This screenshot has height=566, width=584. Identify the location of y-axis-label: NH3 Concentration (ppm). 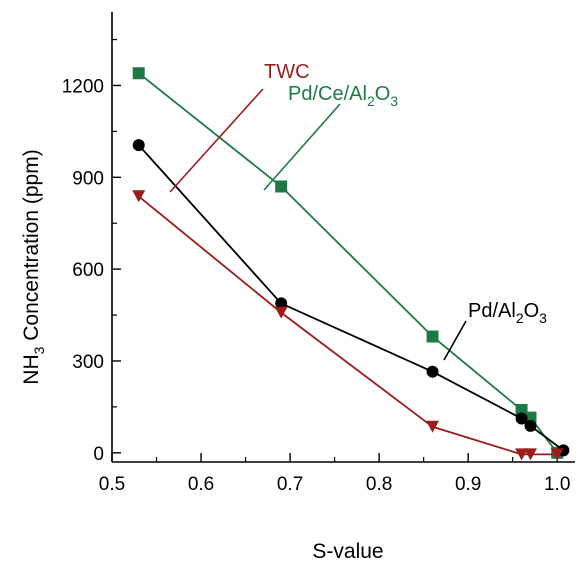
(33, 266).